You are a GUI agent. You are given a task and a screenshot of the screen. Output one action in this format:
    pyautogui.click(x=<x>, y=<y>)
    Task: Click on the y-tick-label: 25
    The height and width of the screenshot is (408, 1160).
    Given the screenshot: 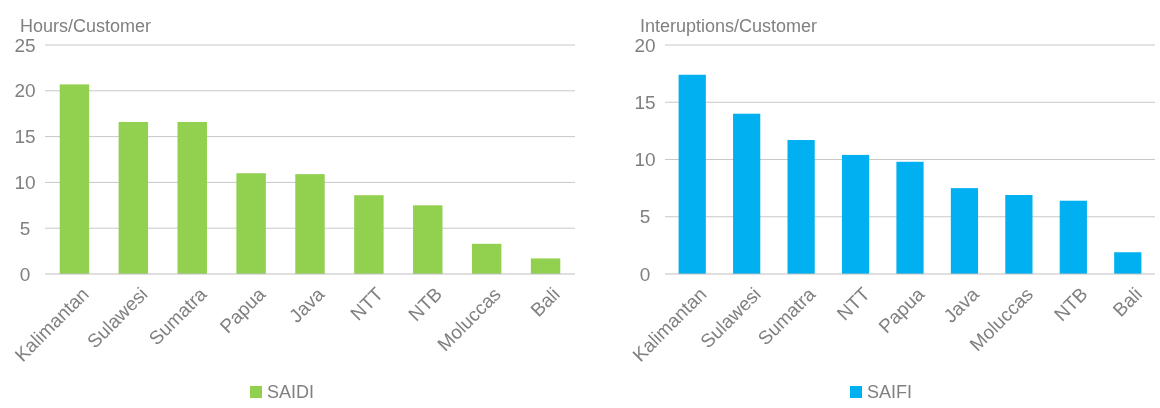 What is the action you would take?
    pyautogui.click(x=25, y=45)
    